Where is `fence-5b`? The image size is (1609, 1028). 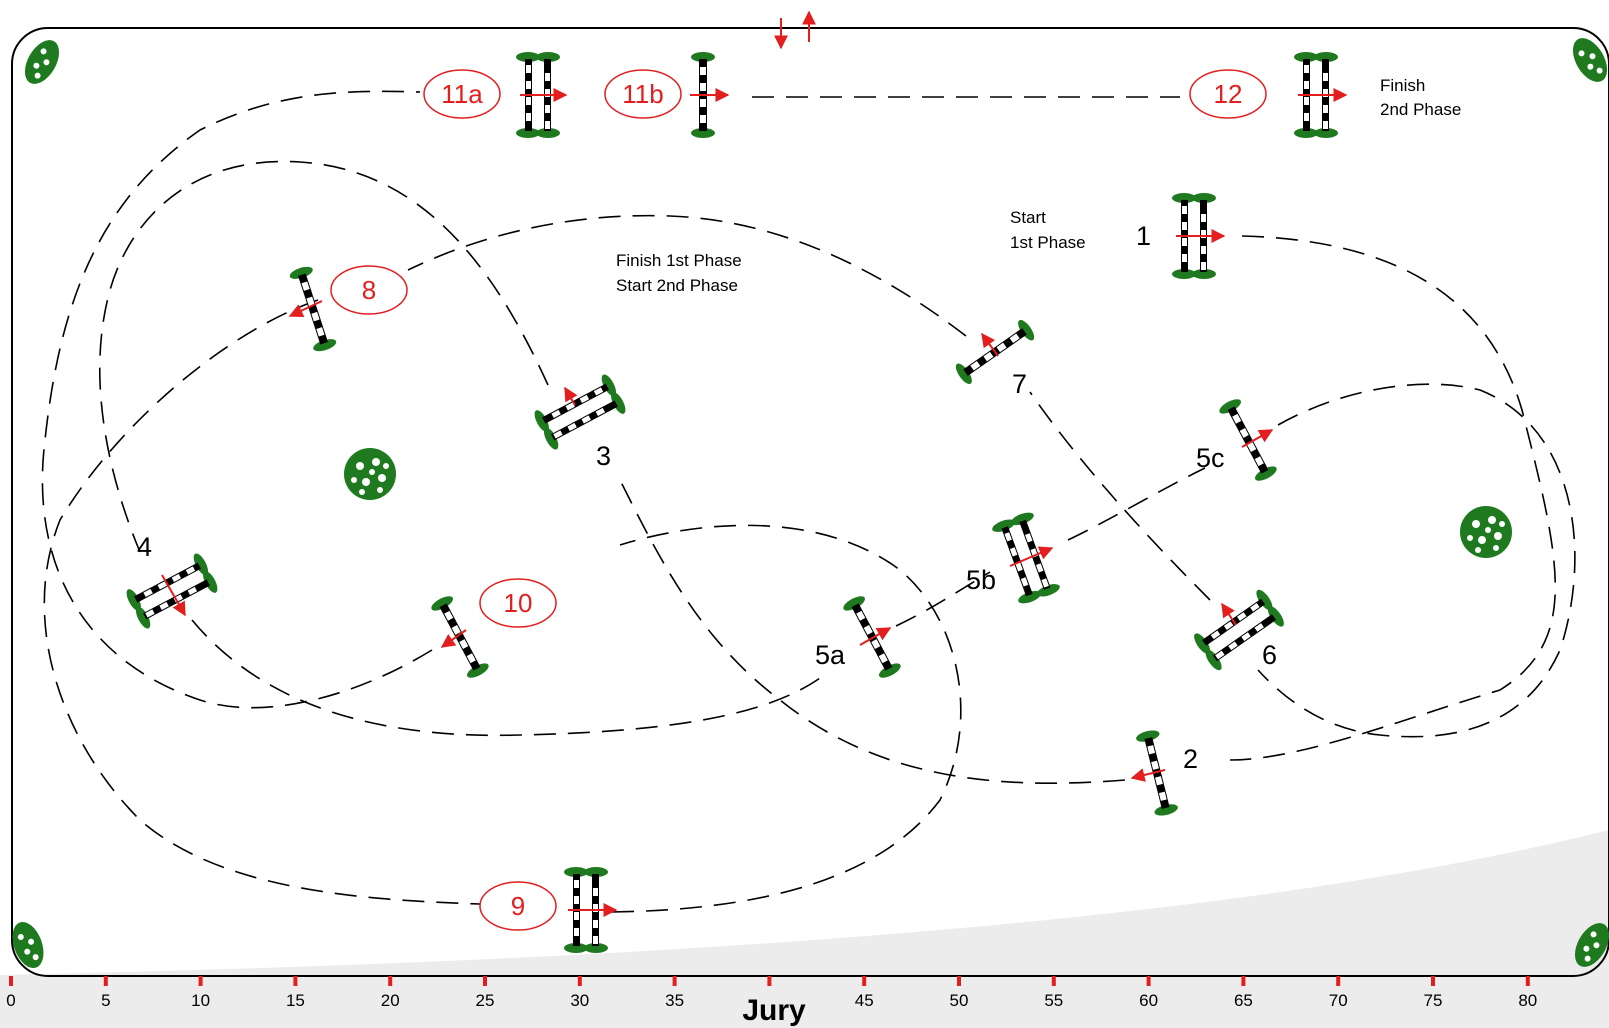 fence-5b is located at coordinates (1026, 558).